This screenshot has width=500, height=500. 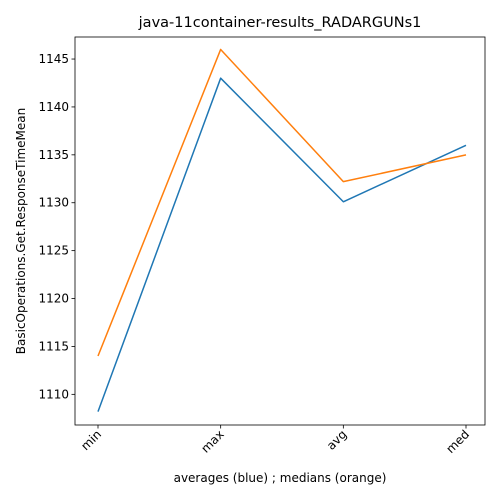 I want to click on chart-title: java-11container-results_RADARGUNs1, so click(x=280, y=23).